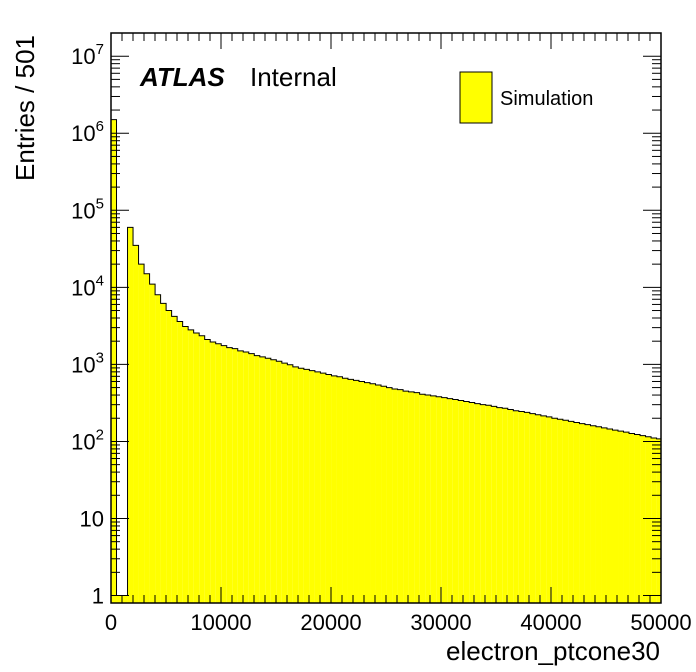 The height and width of the screenshot is (672, 696). Describe the element at coordinates (87, 209) in the screenshot. I see `y-tick-label-5: 10⁵` at that location.